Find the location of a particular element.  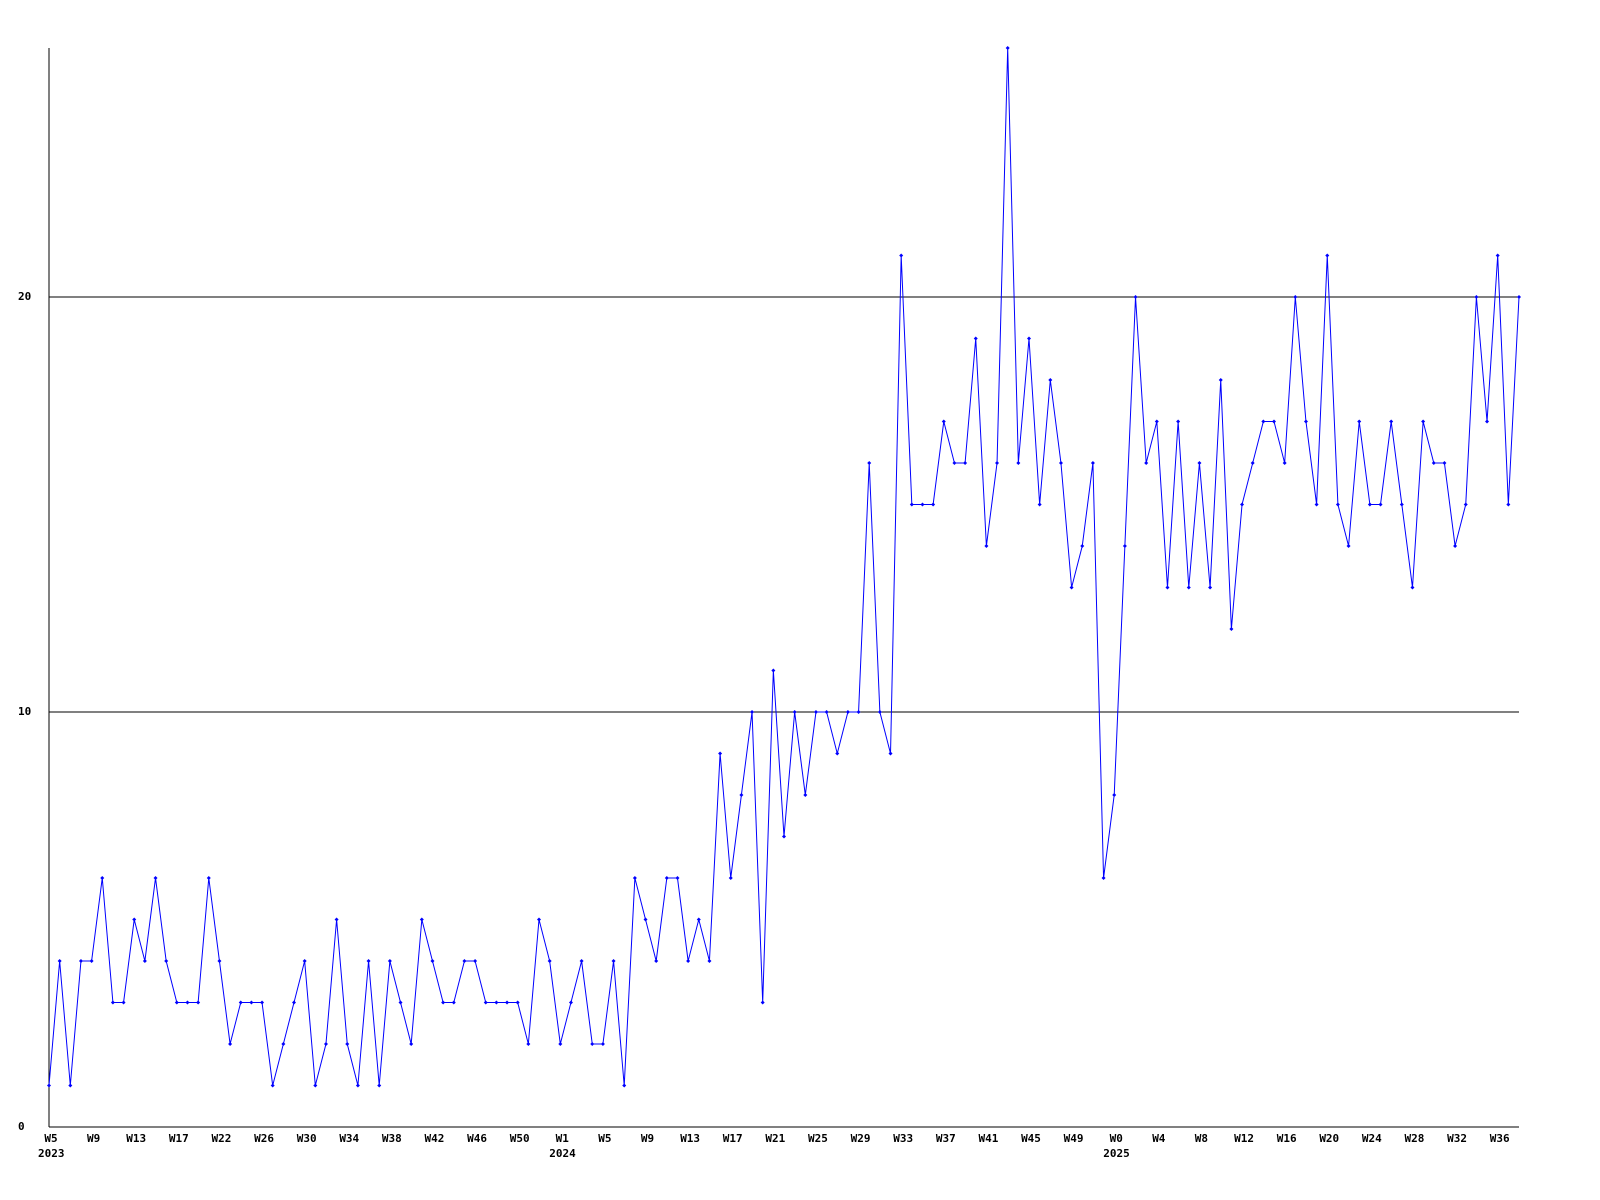

x-tick-label: W1 is located at coordinates (563, 1138).